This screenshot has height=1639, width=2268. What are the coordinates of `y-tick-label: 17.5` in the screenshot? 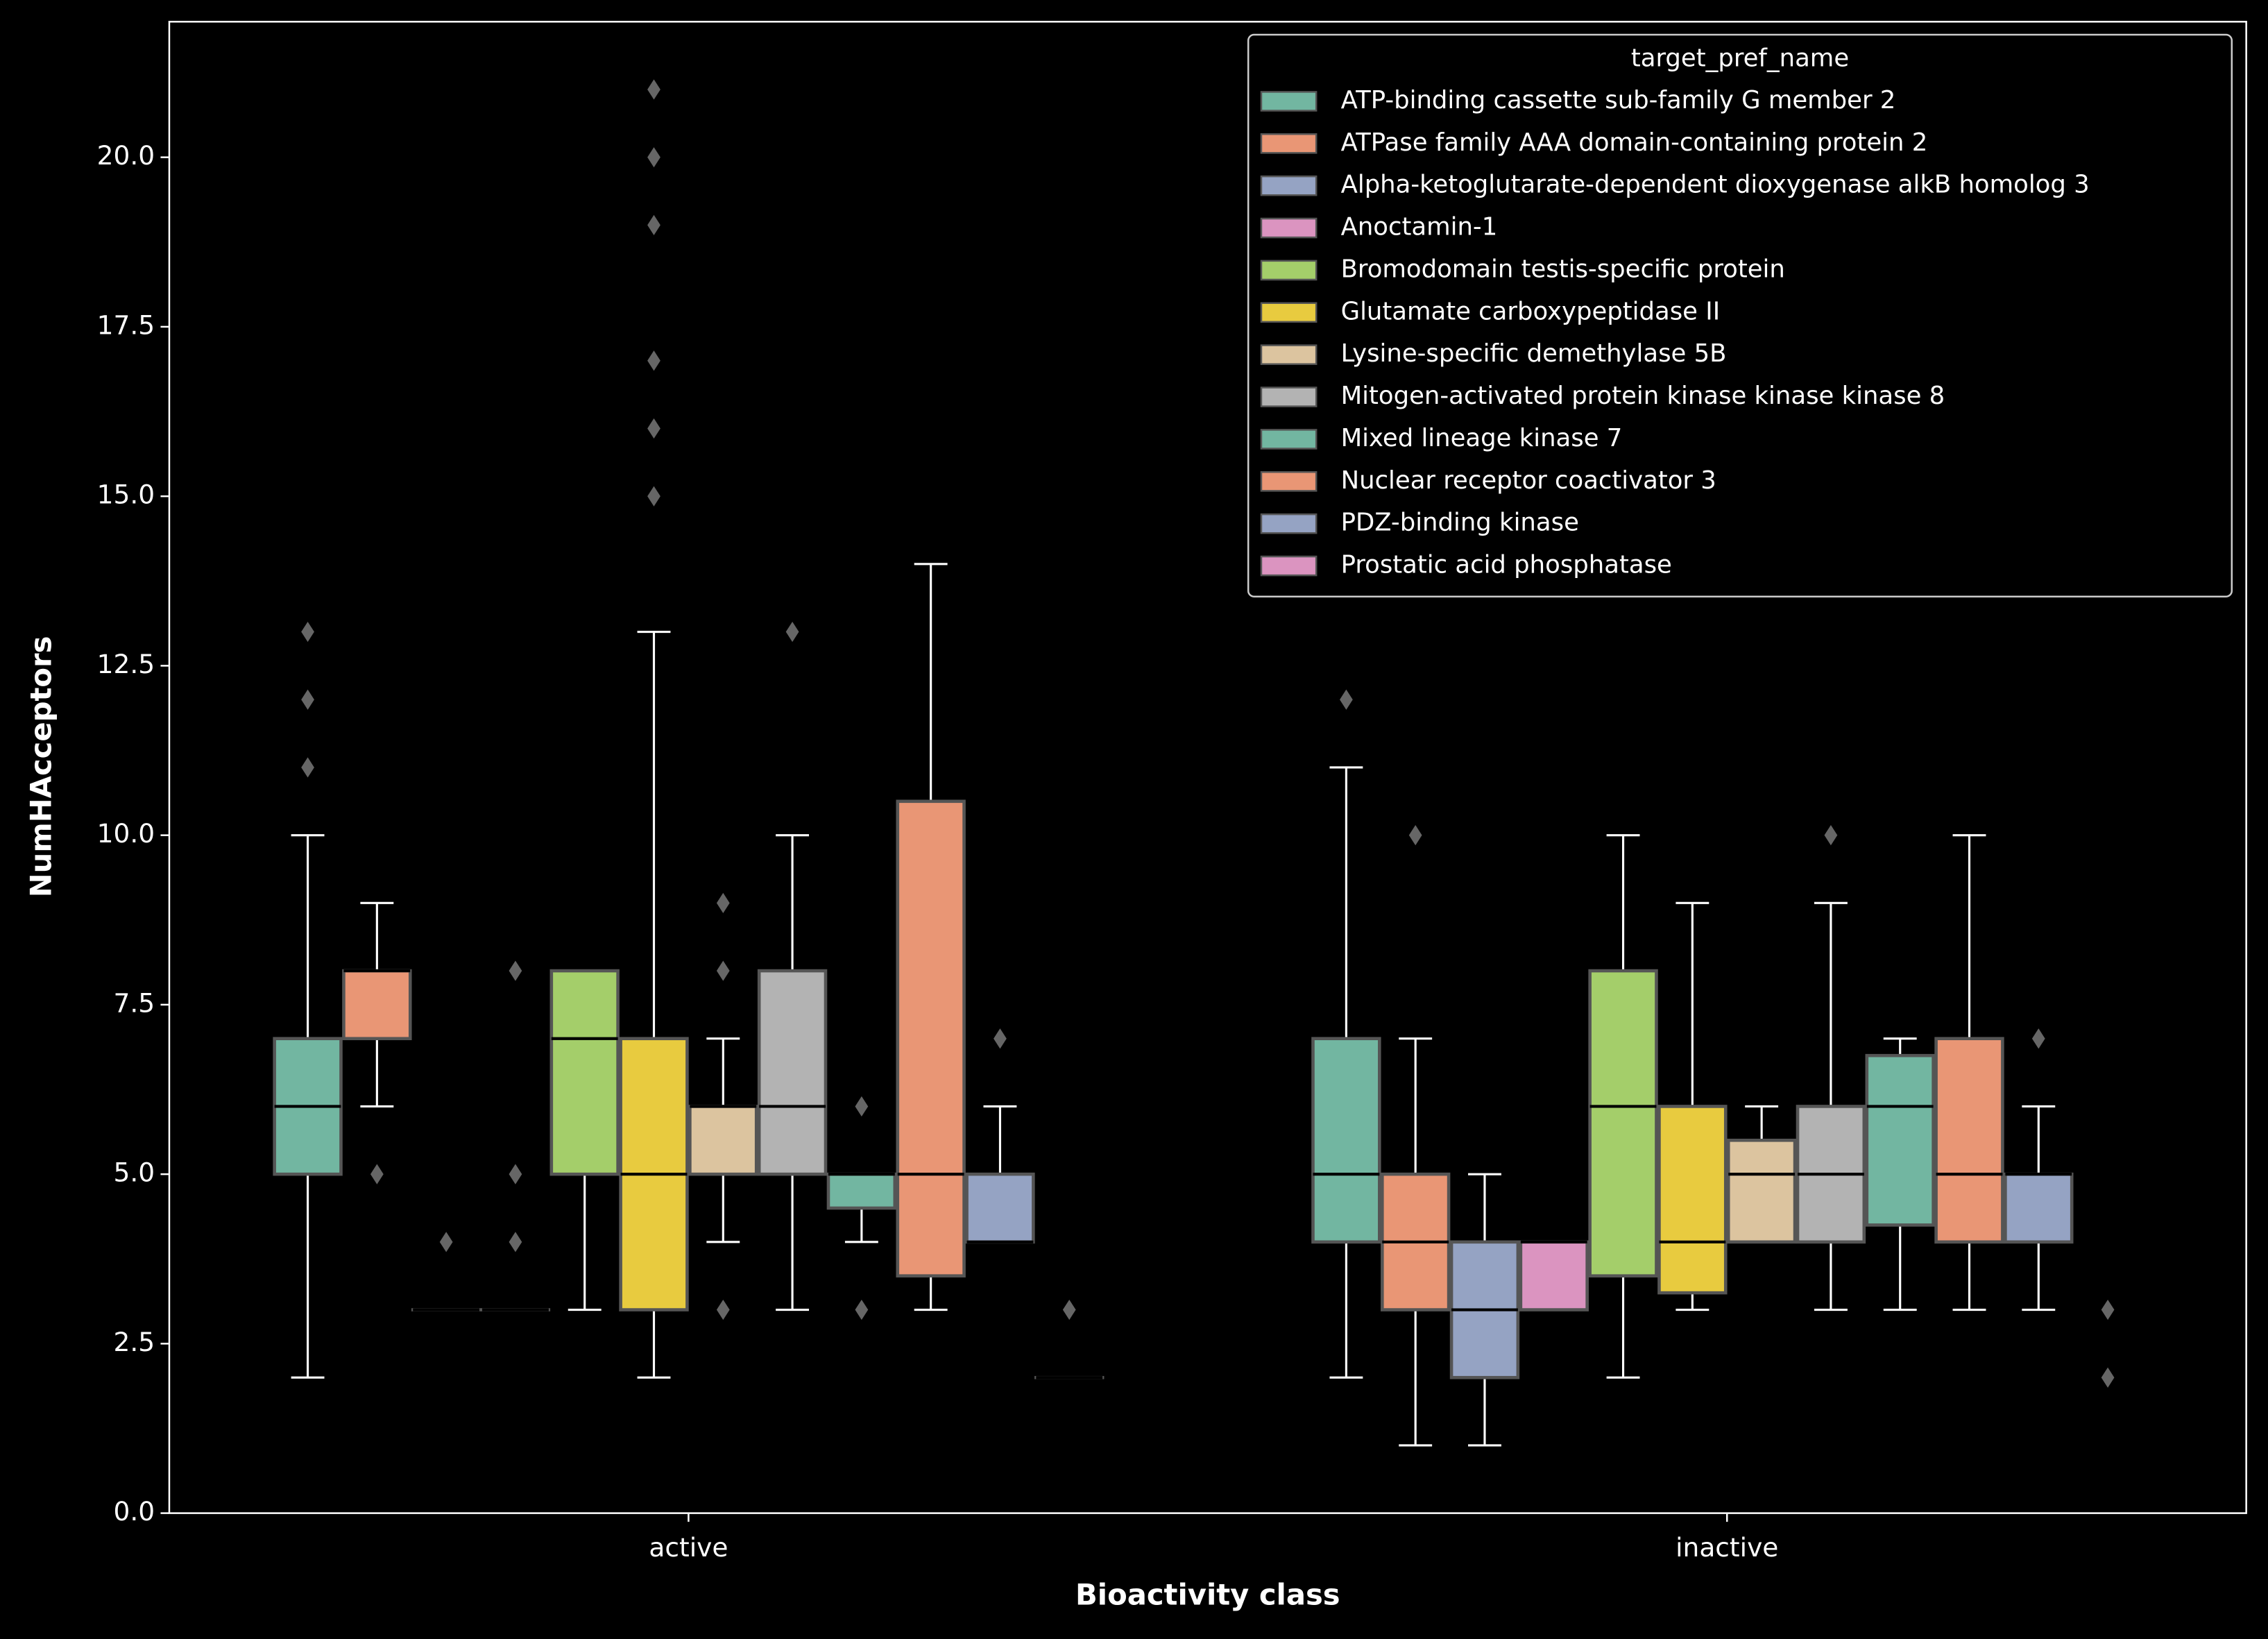 It's located at (126, 324).